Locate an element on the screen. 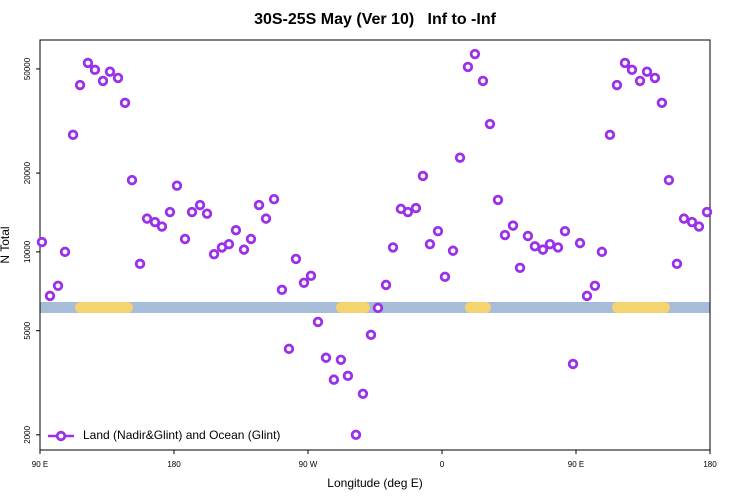  y-tick-label: 20000 is located at coordinates (27, 172).